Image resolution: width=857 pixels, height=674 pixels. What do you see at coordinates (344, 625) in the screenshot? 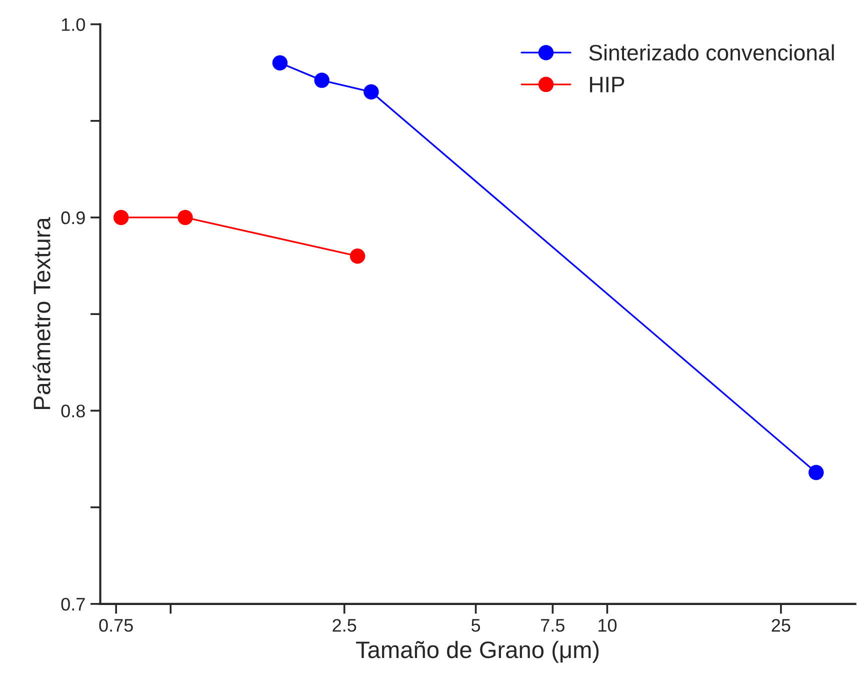
I see `x-tick-label: 2.5` at bounding box center [344, 625].